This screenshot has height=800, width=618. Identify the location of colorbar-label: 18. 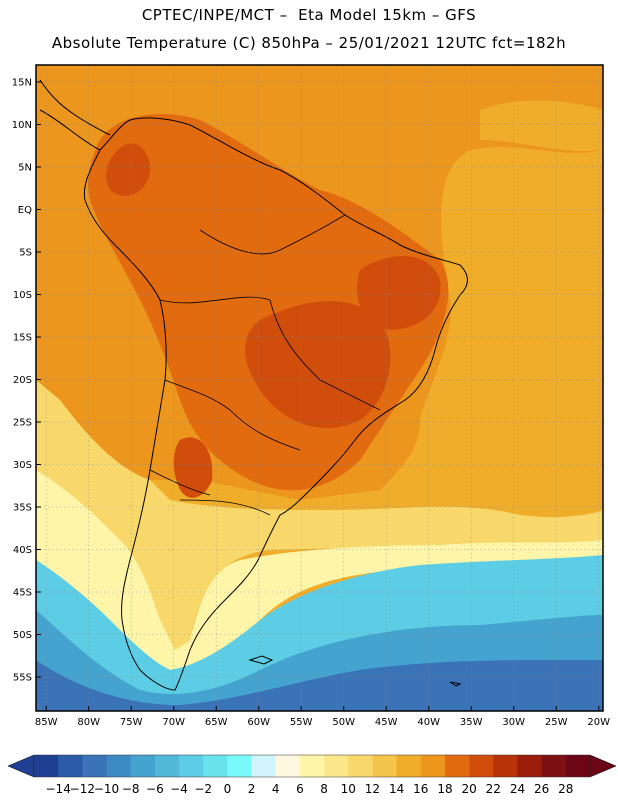
(444, 789).